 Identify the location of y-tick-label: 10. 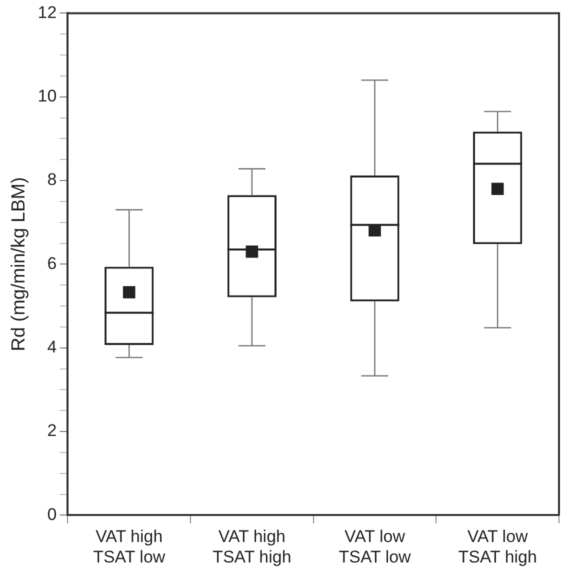
(47, 96).